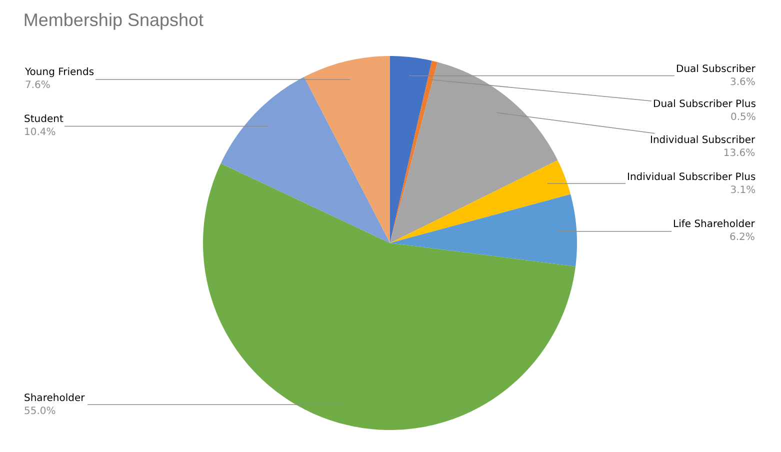 The image size is (781, 452). What do you see at coordinates (743, 82) in the screenshot?
I see `data-label: 3.6%` at bounding box center [743, 82].